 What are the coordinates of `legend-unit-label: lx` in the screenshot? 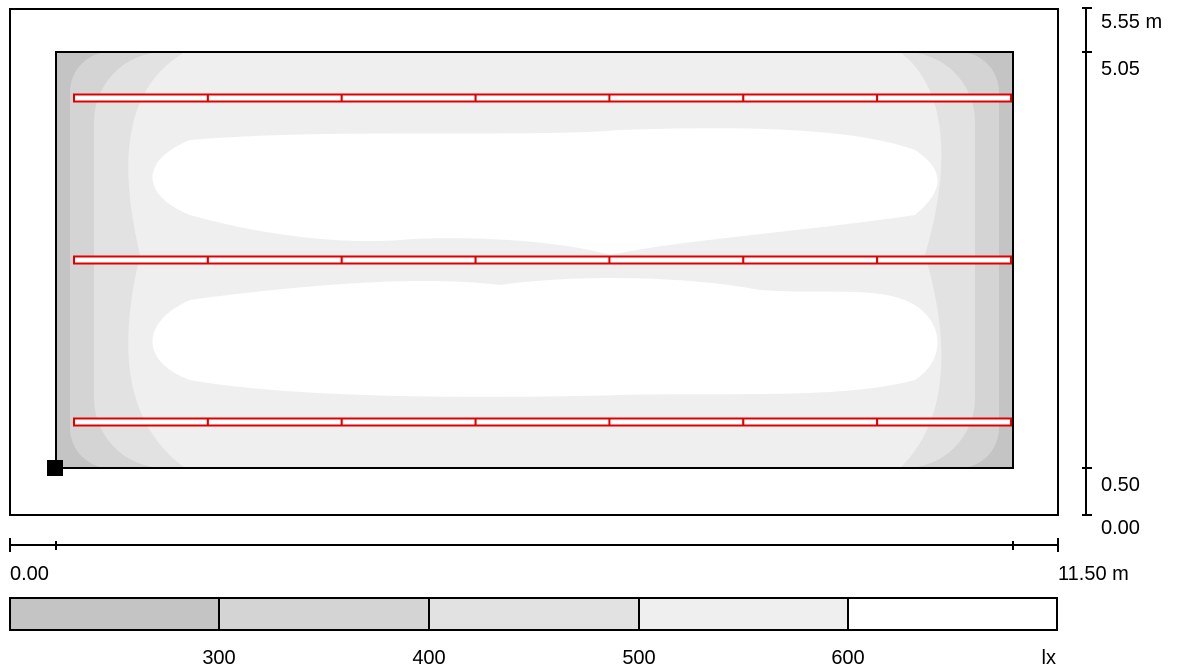 It's located at (1049, 657).